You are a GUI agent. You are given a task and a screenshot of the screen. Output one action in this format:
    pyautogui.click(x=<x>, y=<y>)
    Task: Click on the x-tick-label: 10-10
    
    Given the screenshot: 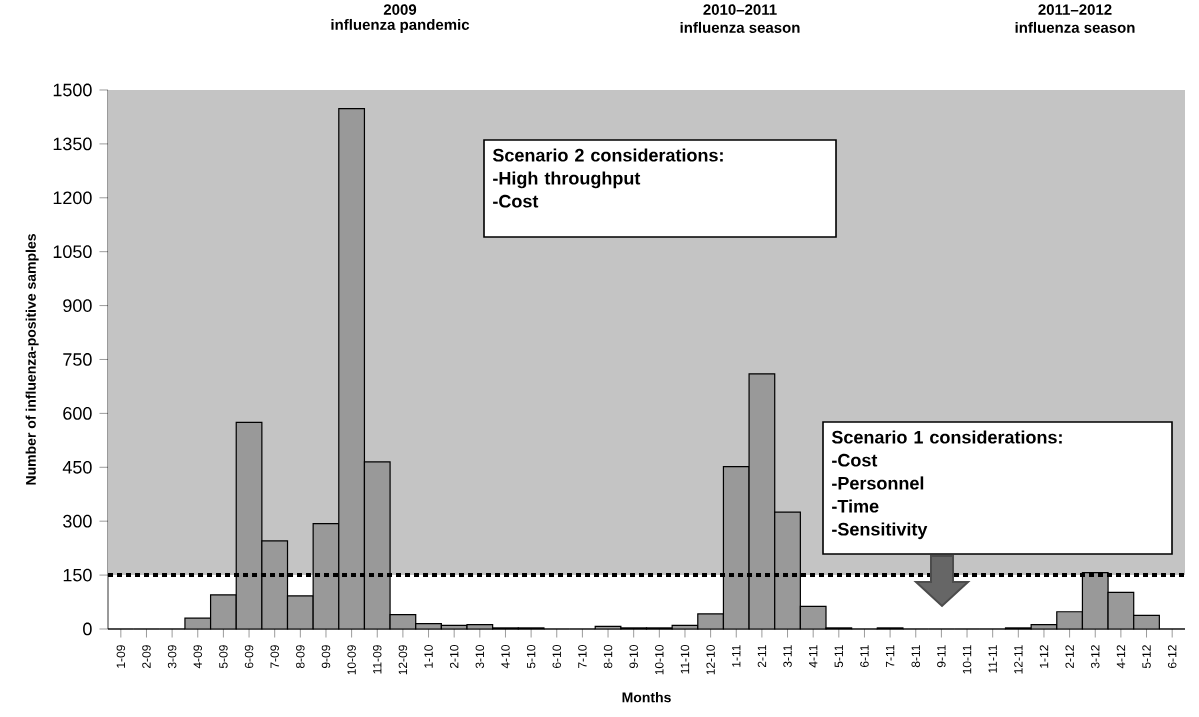 What is the action you would take?
    pyautogui.click(x=659, y=660)
    